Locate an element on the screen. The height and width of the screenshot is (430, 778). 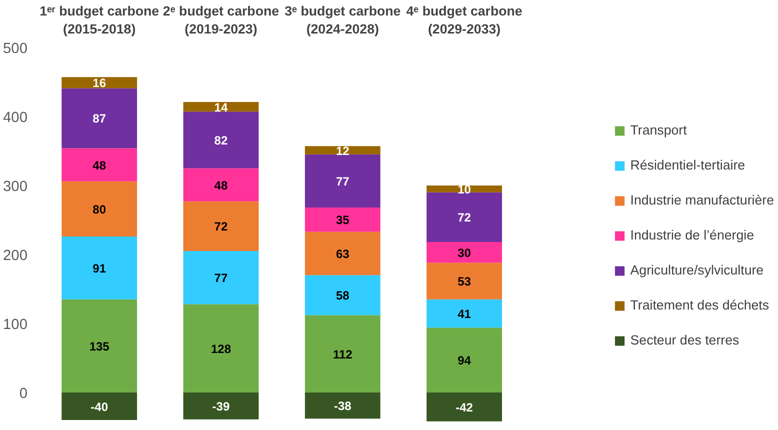
legend-label: Traitement des déchets is located at coordinates (700, 305).